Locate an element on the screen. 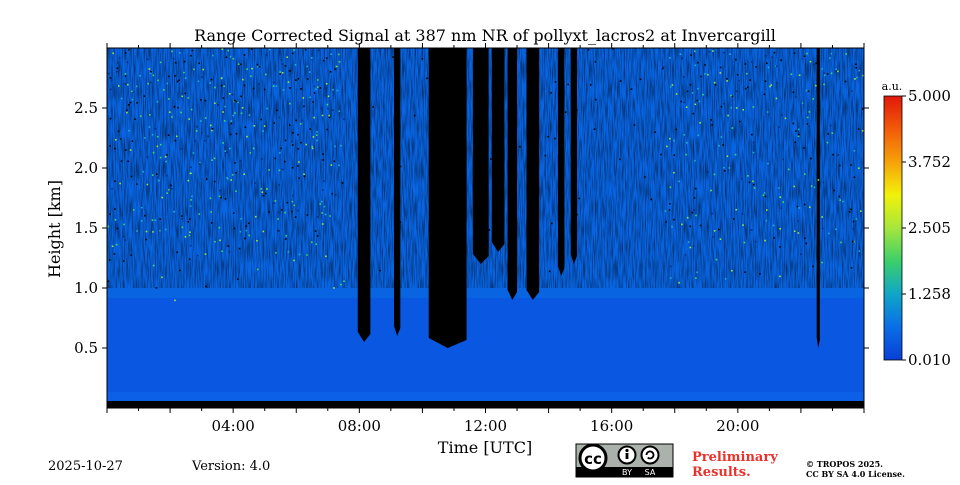 This screenshot has width=960, height=485. x-tick-label: 08:00 is located at coordinates (359, 426).